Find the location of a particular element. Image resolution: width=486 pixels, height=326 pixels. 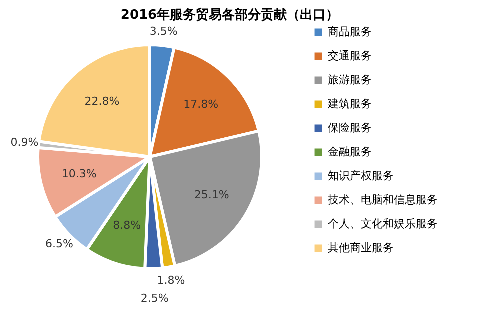

legend-label: 商品服务 is located at coordinates (350, 32).